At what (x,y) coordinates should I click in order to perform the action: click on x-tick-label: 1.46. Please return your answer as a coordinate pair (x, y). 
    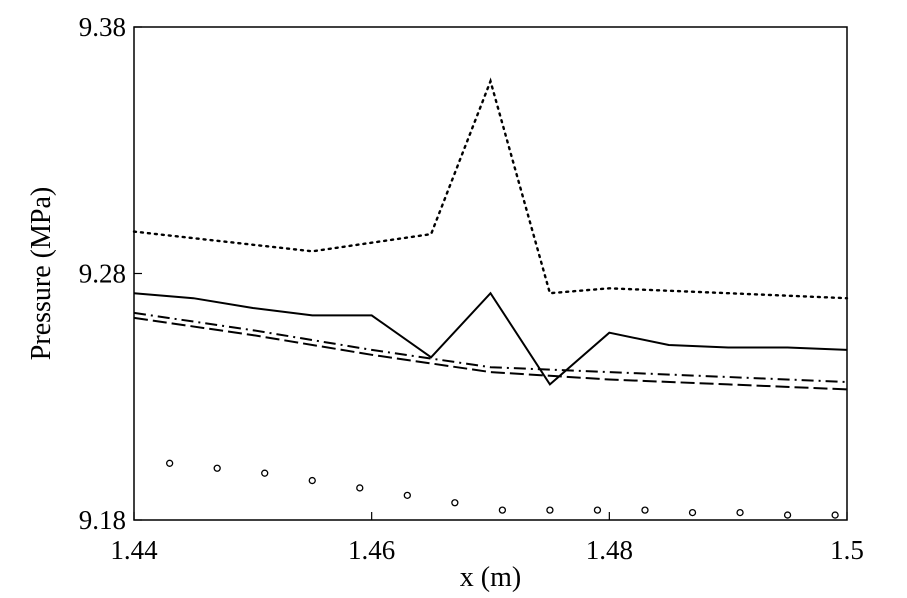
    Looking at the image, I should click on (371, 550).